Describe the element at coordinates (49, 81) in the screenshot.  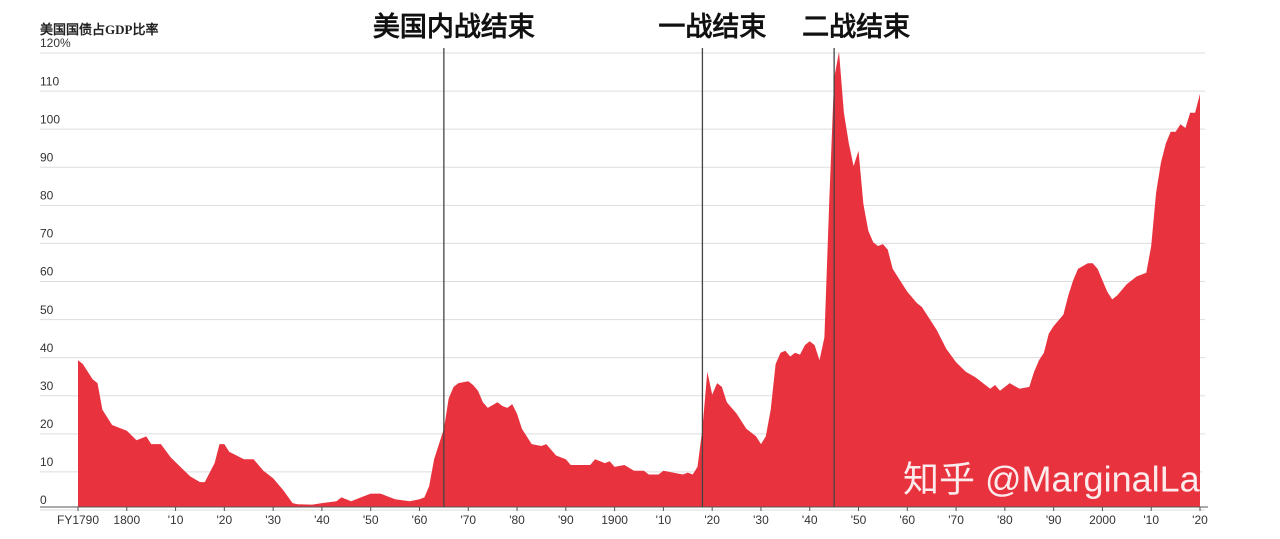
I see `y-tick-label: 110` at that location.